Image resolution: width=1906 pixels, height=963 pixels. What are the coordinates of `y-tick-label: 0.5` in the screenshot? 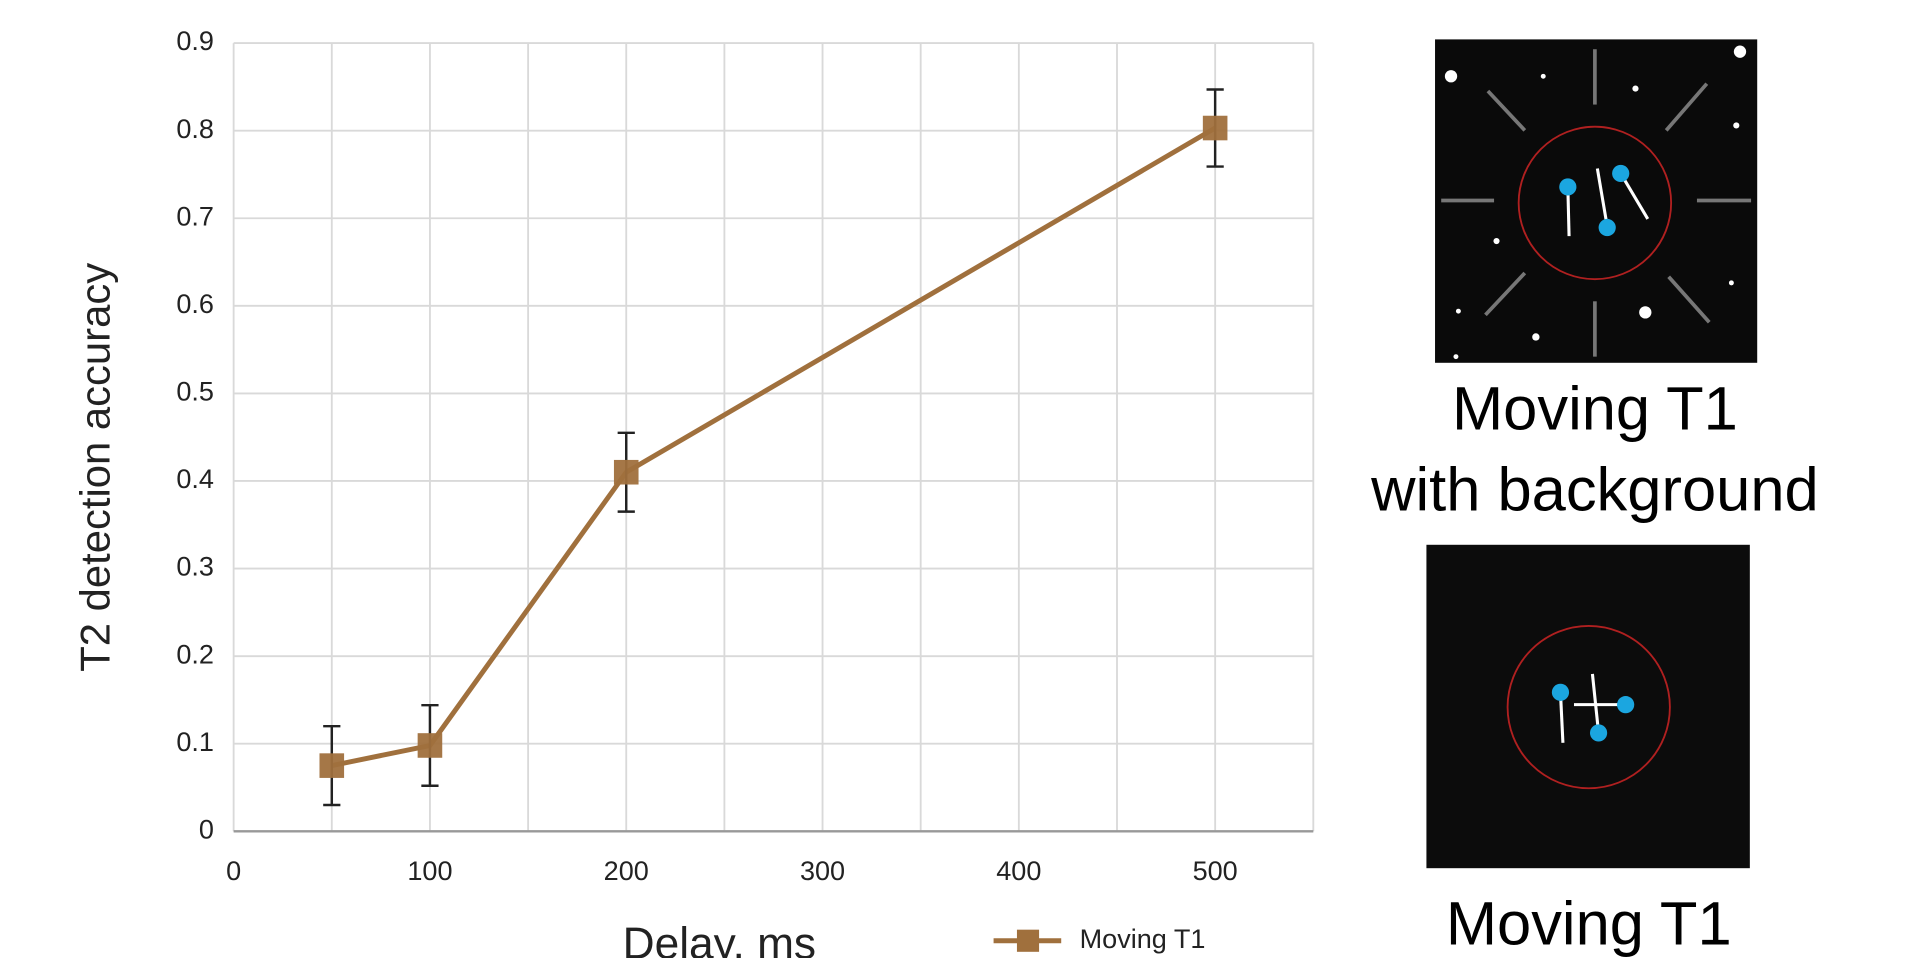 It's located at (195, 392).